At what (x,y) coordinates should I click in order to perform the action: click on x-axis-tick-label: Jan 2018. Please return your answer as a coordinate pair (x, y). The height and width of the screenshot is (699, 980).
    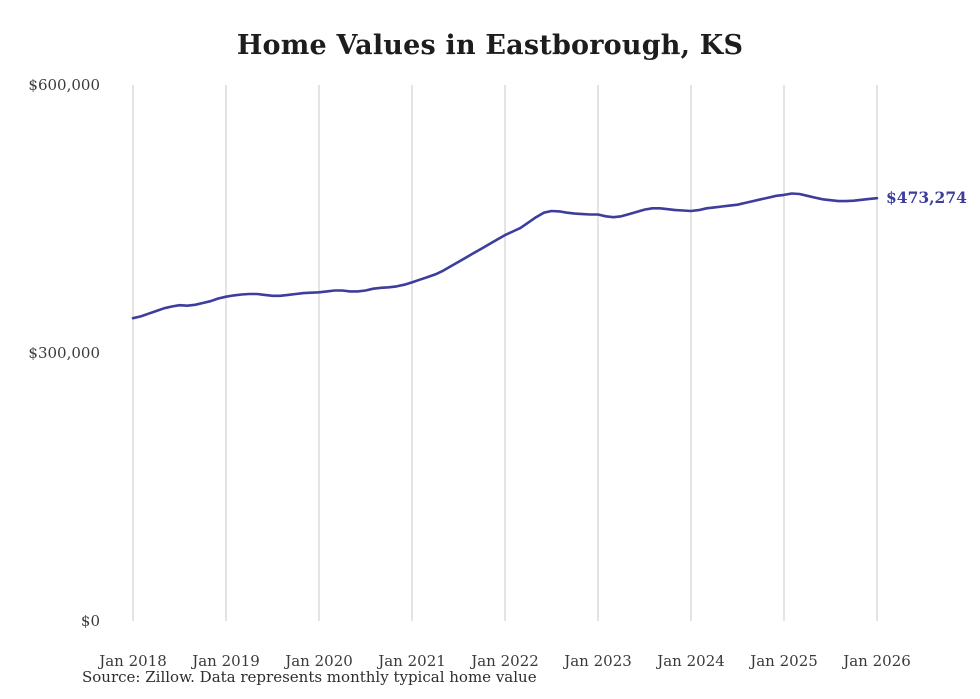
    Looking at the image, I should click on (133, 661).